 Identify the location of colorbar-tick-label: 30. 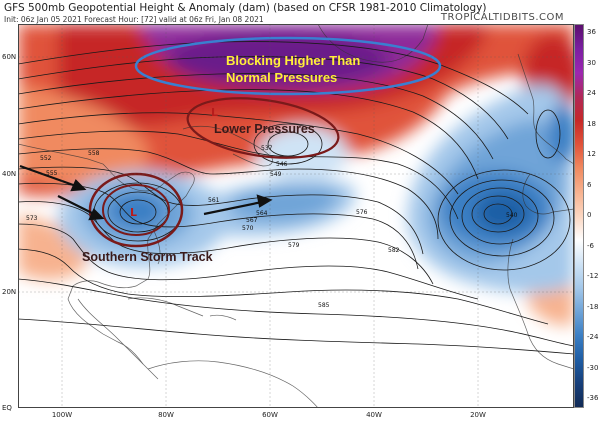
(591, 62).